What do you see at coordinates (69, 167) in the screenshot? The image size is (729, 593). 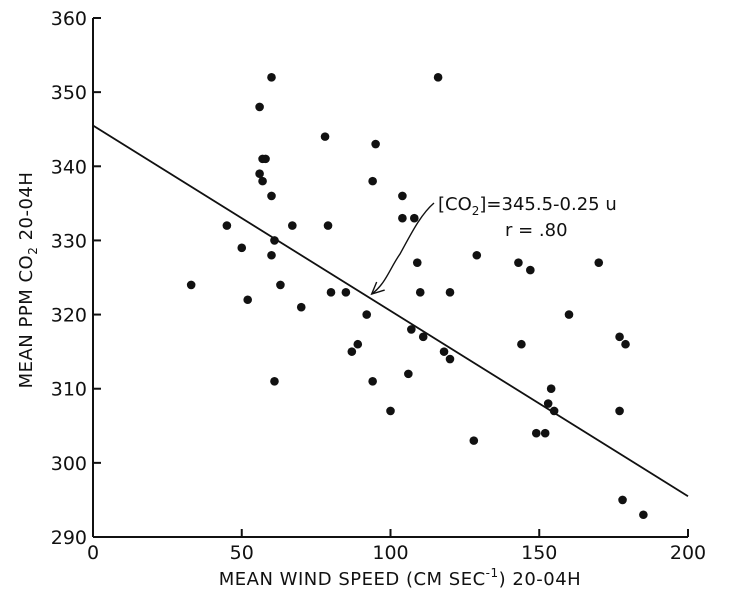 I see `y-tick-label: 340` at bounding box center [69, 167].